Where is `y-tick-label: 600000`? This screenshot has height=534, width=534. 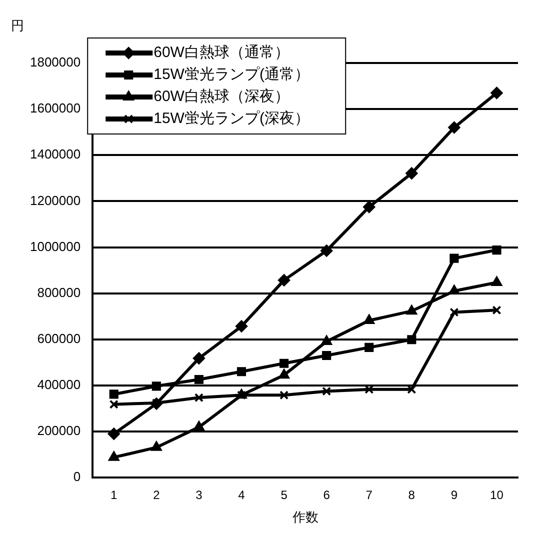 y-tick-label: 600000 is located at coordinates (59, 338).